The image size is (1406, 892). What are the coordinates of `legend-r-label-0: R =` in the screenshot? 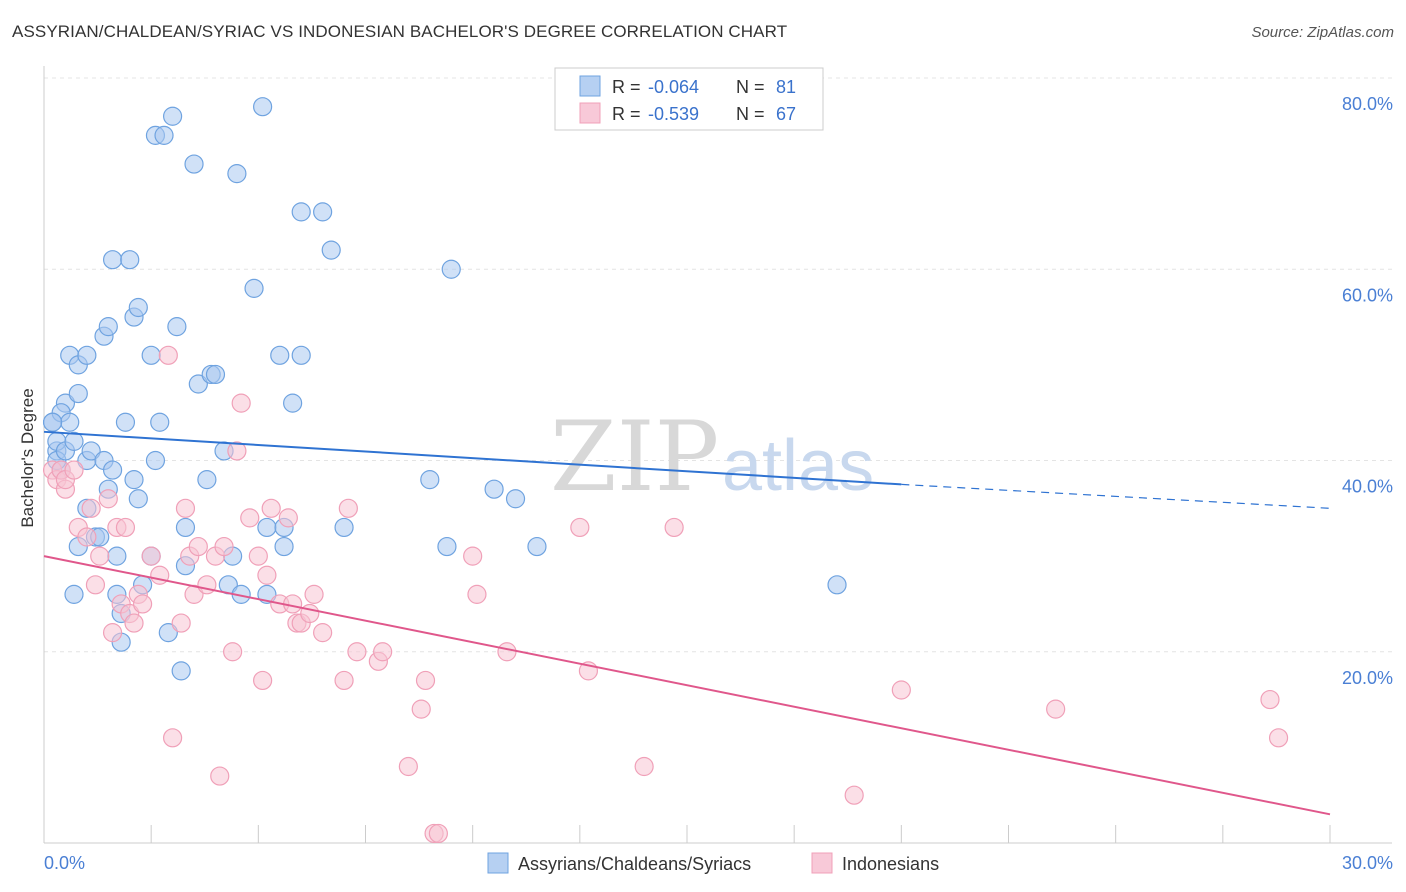 It's located at (626, 87).